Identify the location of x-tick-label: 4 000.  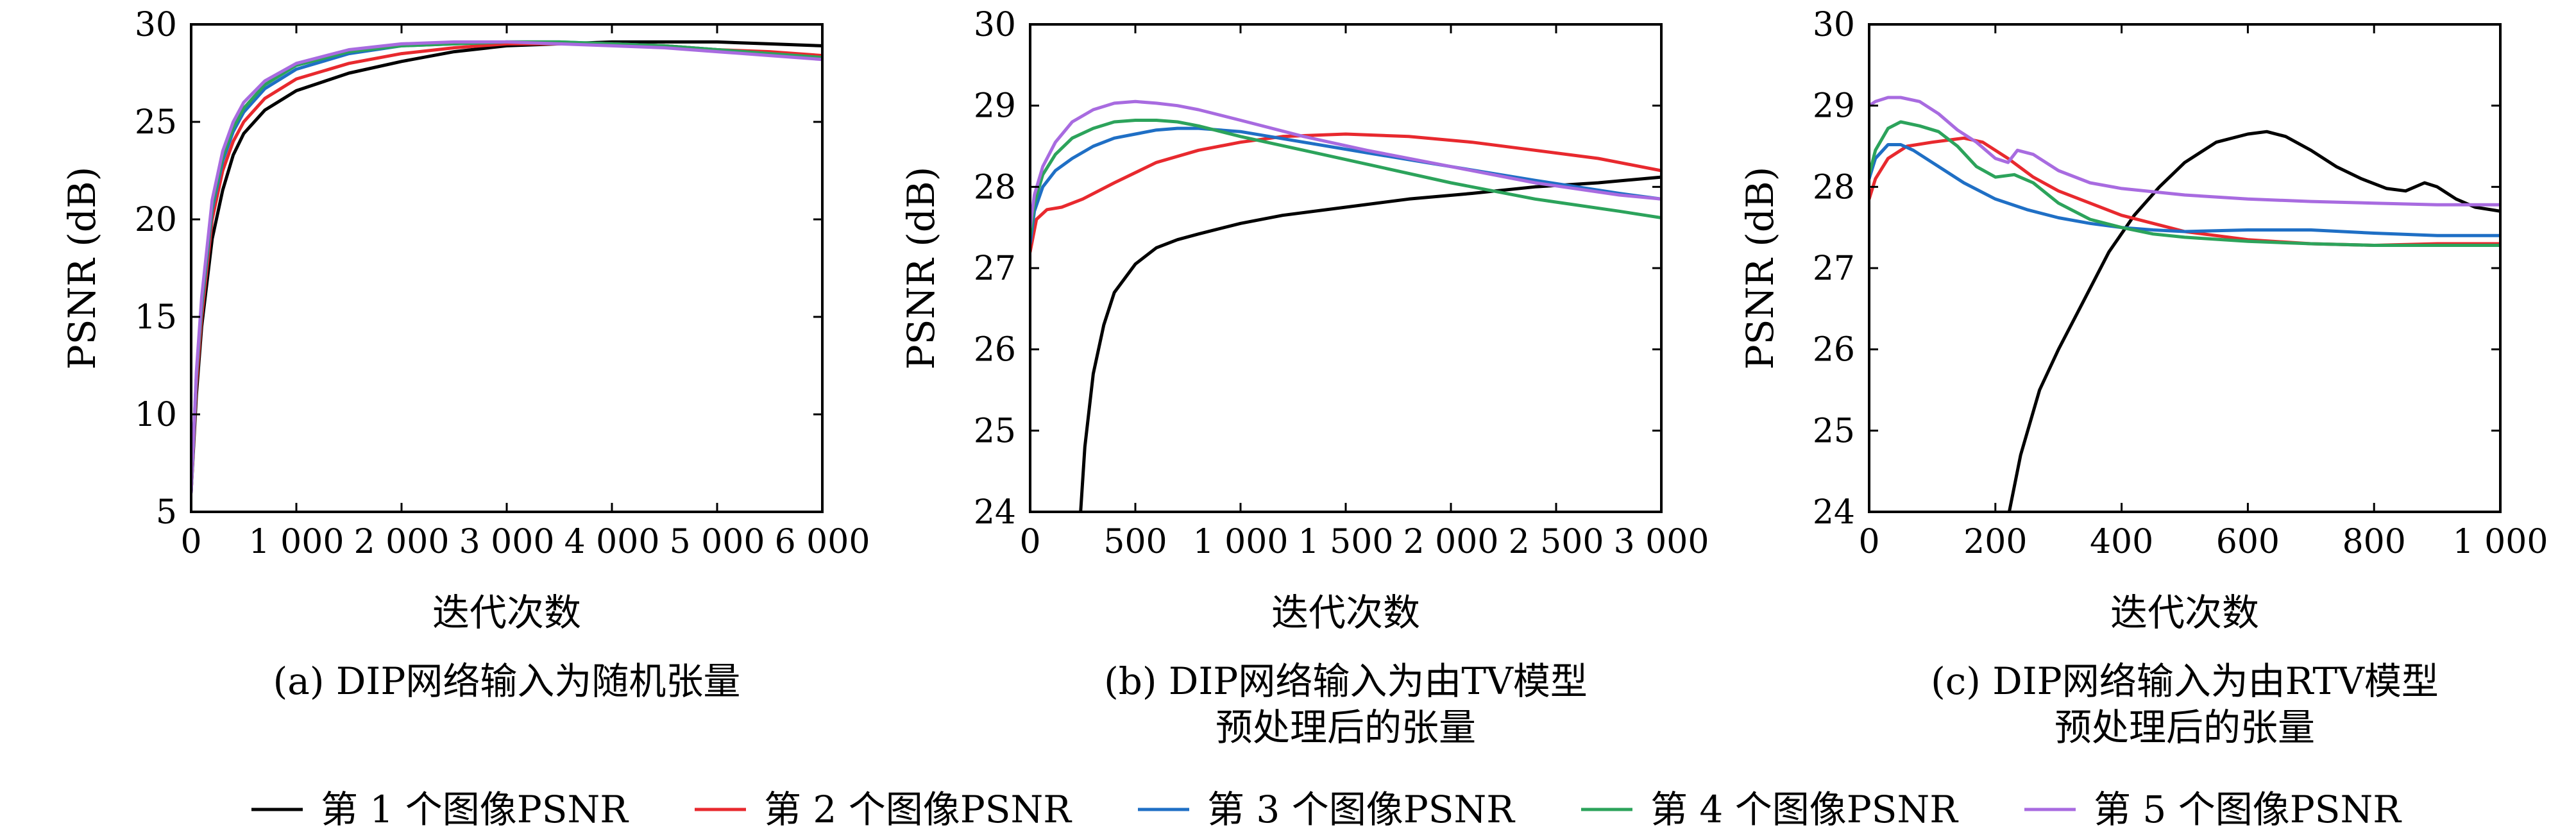
(612, 542).